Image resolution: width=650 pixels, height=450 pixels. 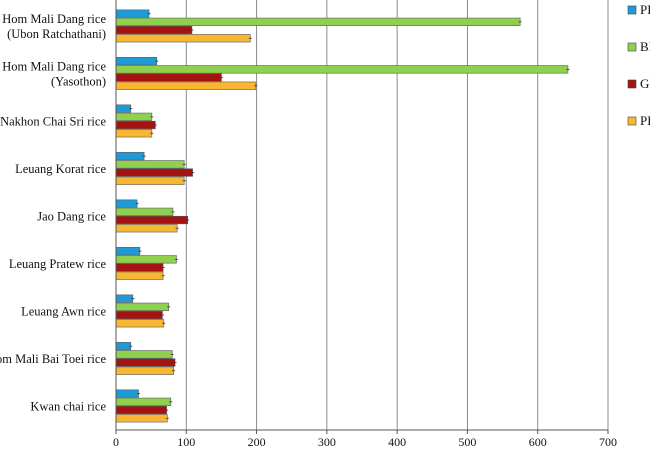 I want to click on x-tick-label: 300, so click(x=327, y=442).